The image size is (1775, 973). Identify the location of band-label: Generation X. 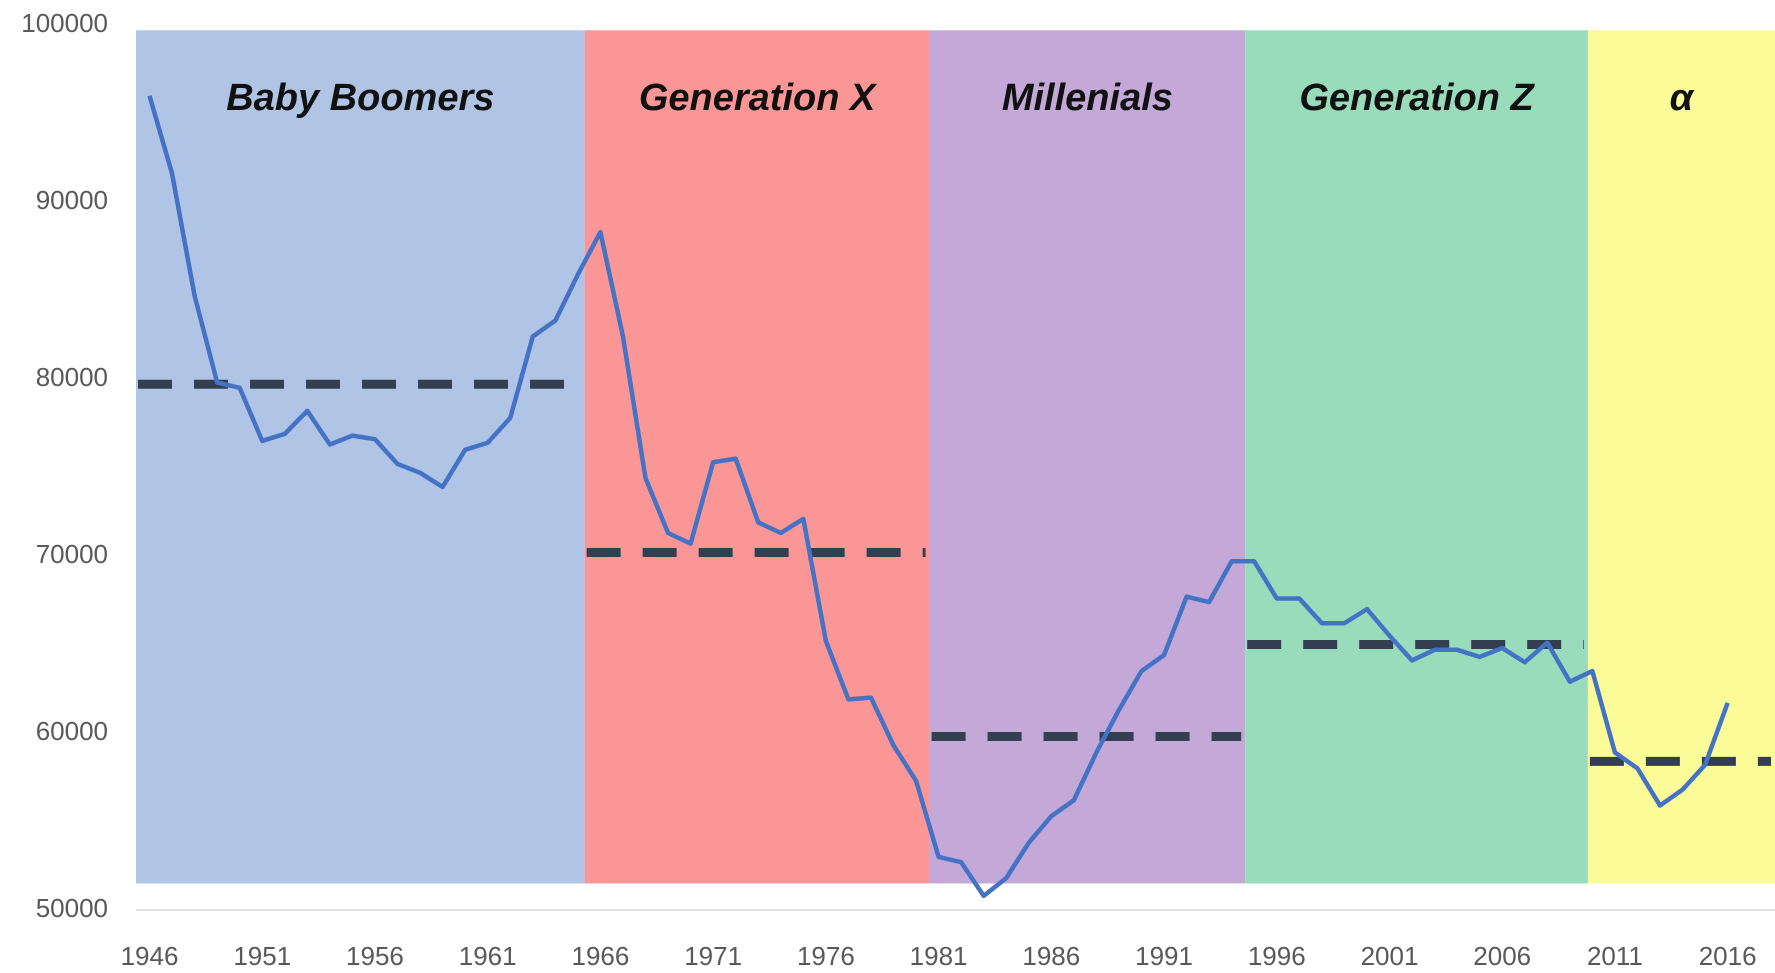
(758, 98).